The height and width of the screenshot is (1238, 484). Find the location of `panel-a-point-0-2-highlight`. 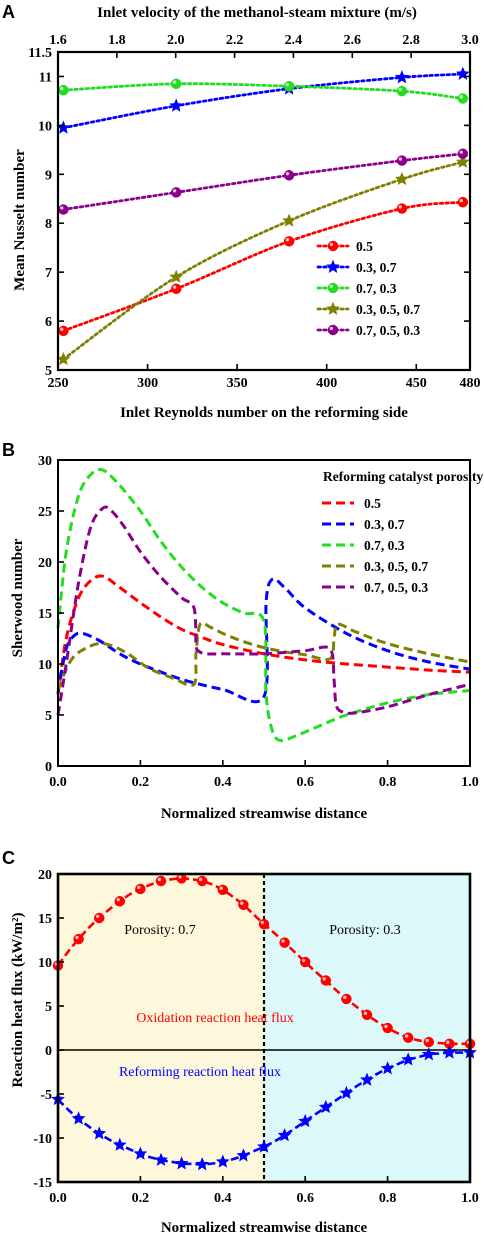

panel-a-point-0-2-highlight is located at coordinates (287, 240).